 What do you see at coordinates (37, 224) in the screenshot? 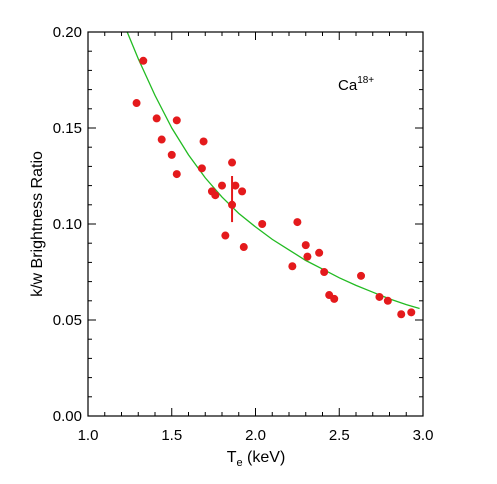
I see `y-axis-title: k/w Brightness Ratio` at bounding box center [37, 224].